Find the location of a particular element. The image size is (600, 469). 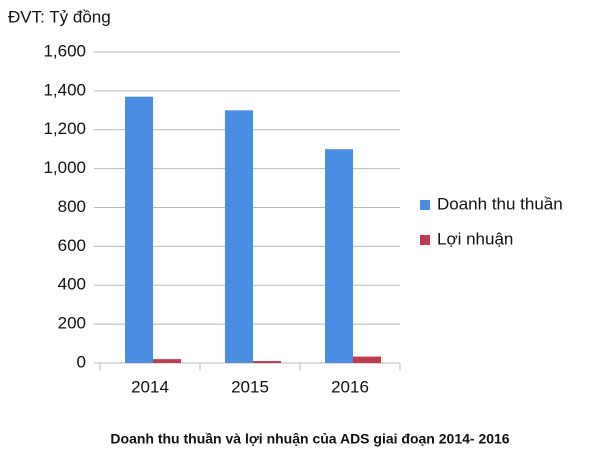

y-tick-label: 1,600 is located at coordinates (64, 50).